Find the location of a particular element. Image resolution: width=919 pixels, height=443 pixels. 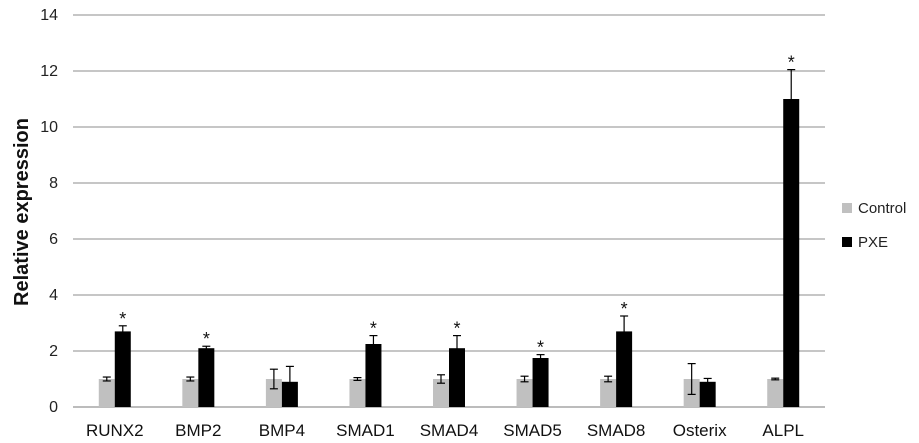

y-tick-labels: 0 2 4 6 8 10 12 14 is located at coordinates (49, 211).